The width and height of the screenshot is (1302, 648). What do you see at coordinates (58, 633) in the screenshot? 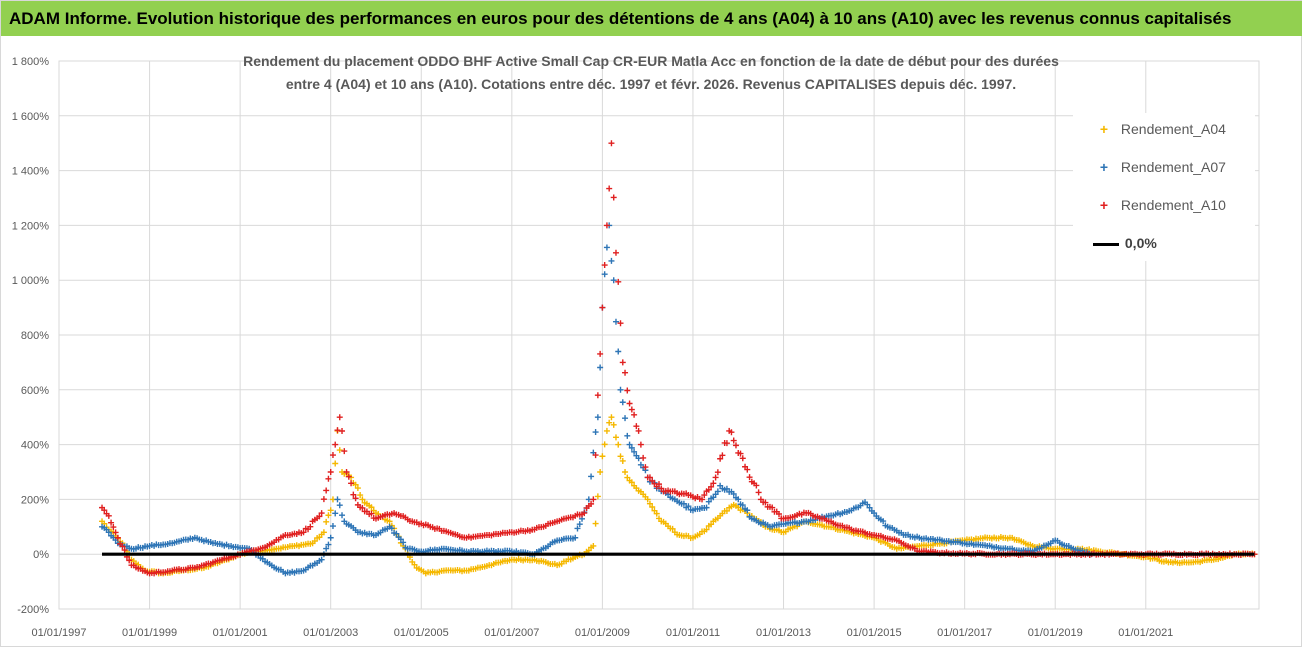
I see `x-tick-label: 01/01/1997` at bounding box center [58, 633].